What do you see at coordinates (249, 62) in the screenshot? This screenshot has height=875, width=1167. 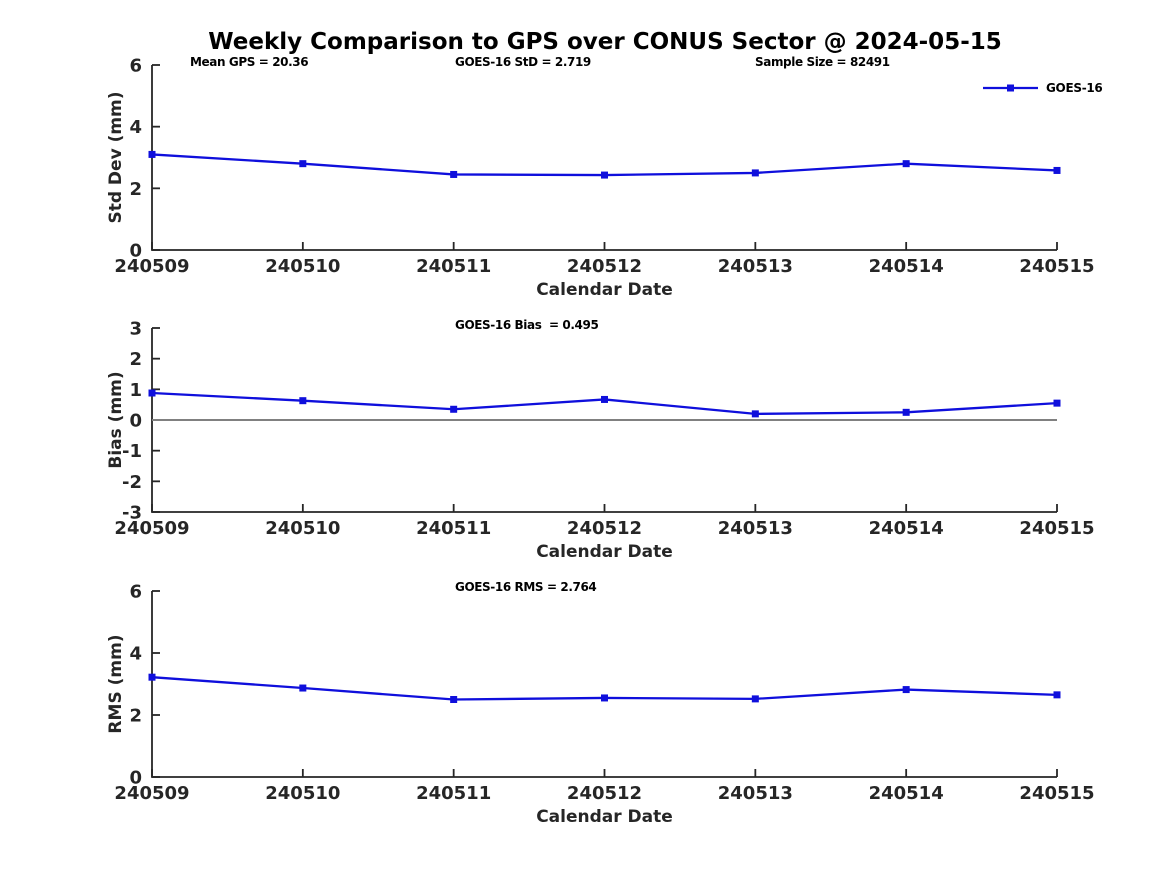 I see `annotation-mean-gps: Mean GPS = 20.36` at bounding box center [249, 62].